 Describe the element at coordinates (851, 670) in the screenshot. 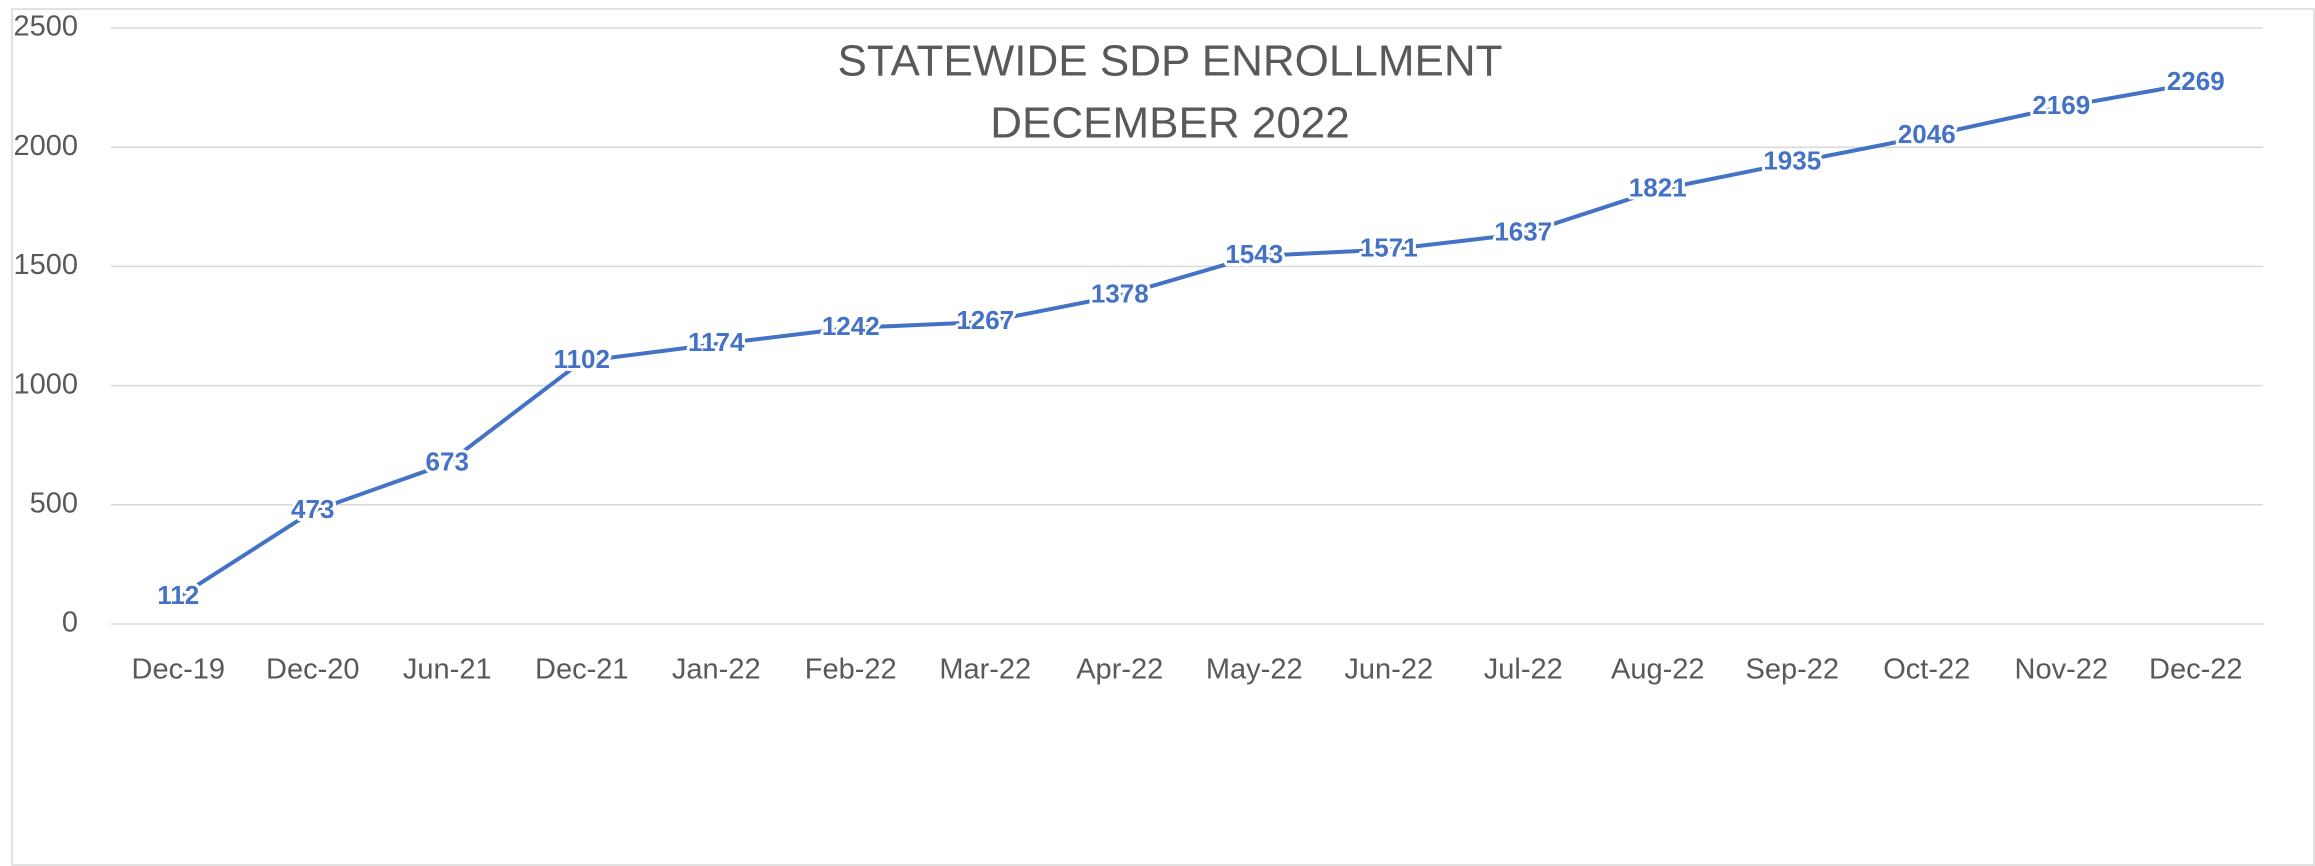

I see `x-tick-label: Feb-22` at that location.